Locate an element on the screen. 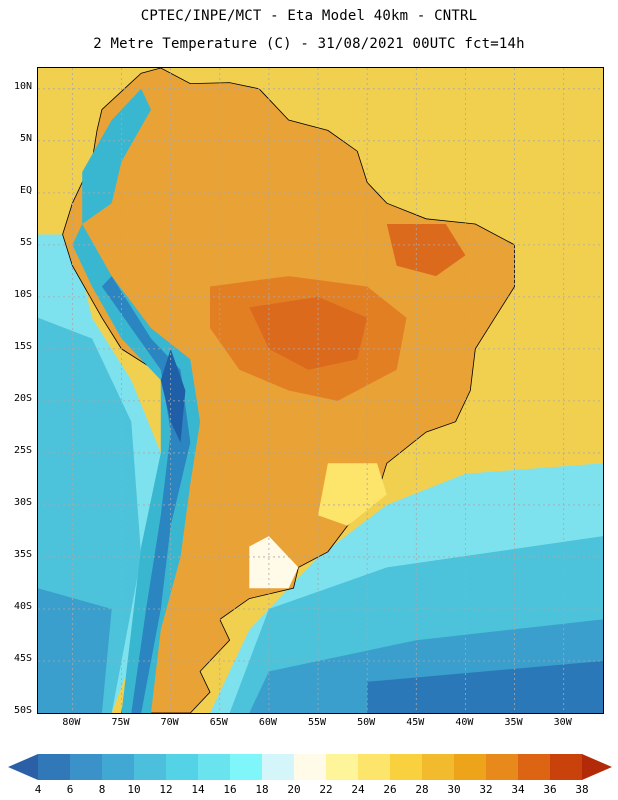  andes-main-band is located at coordinates (136, 468).